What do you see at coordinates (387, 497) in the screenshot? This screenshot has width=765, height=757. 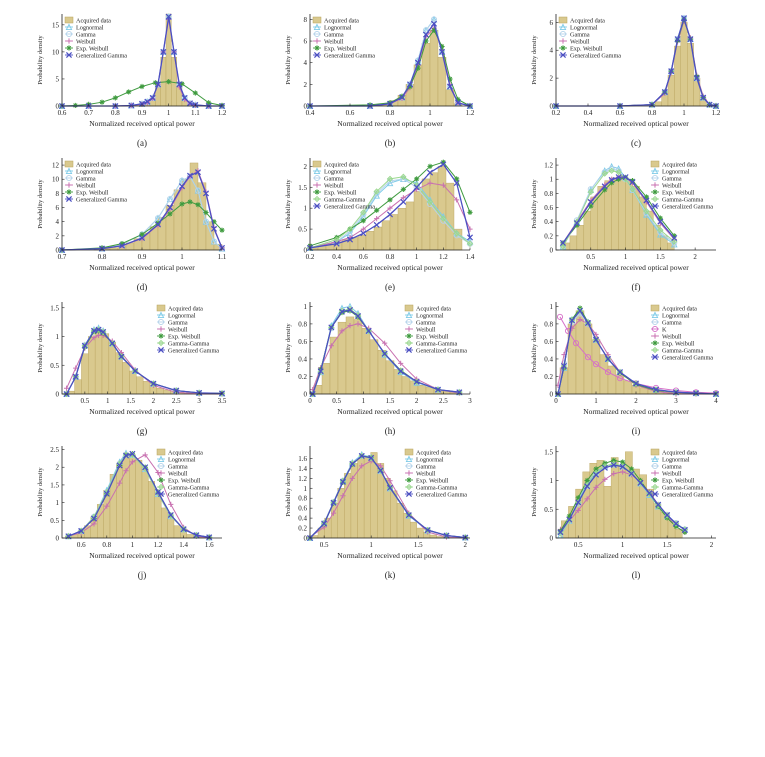 I see `series-generalized-gamma` at bounding box center [387, 497].